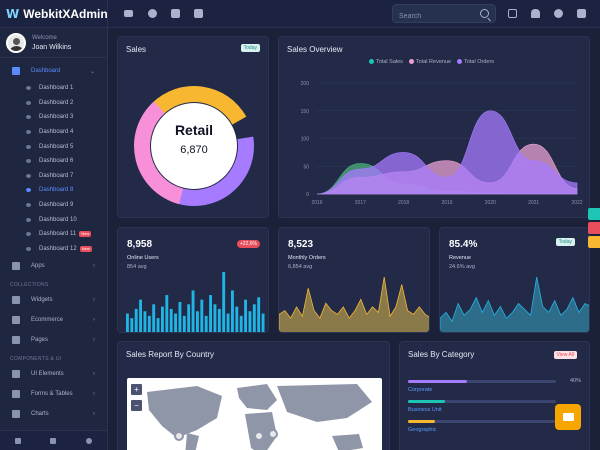 Image resolution: width=600 pixels, height=450 pixels. I want to click on sidebar-item-dashboard-5: Dashboard 5, so click(53, 146).